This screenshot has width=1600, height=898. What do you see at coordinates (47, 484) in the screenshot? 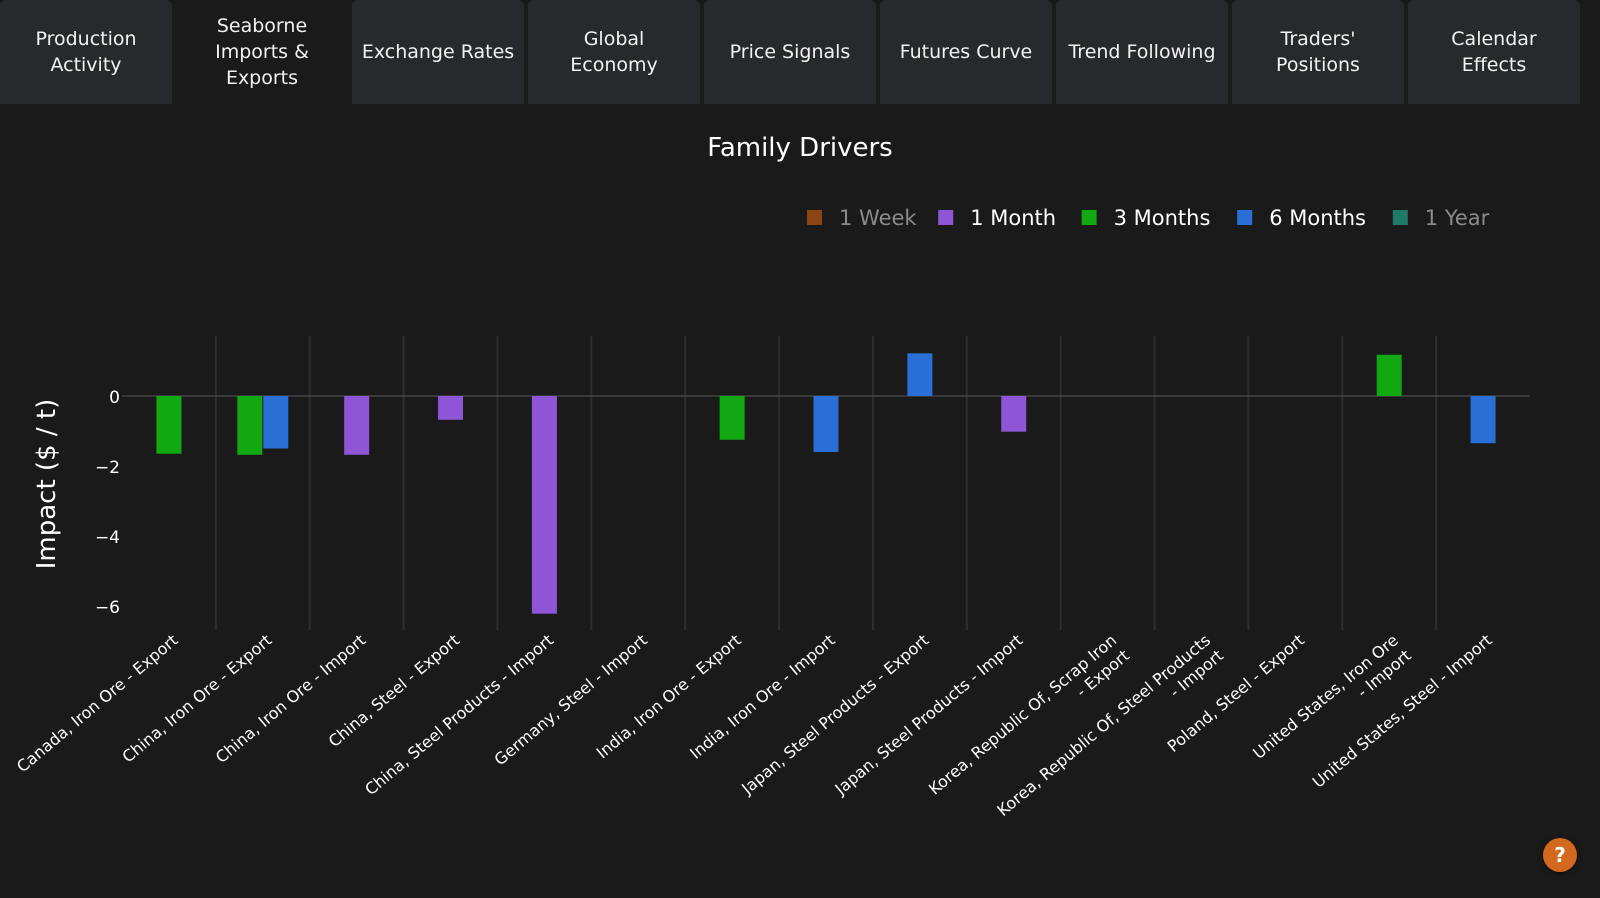
I see `y-axis-label: Impact ($ / t)` at bounding box center [47, 484].